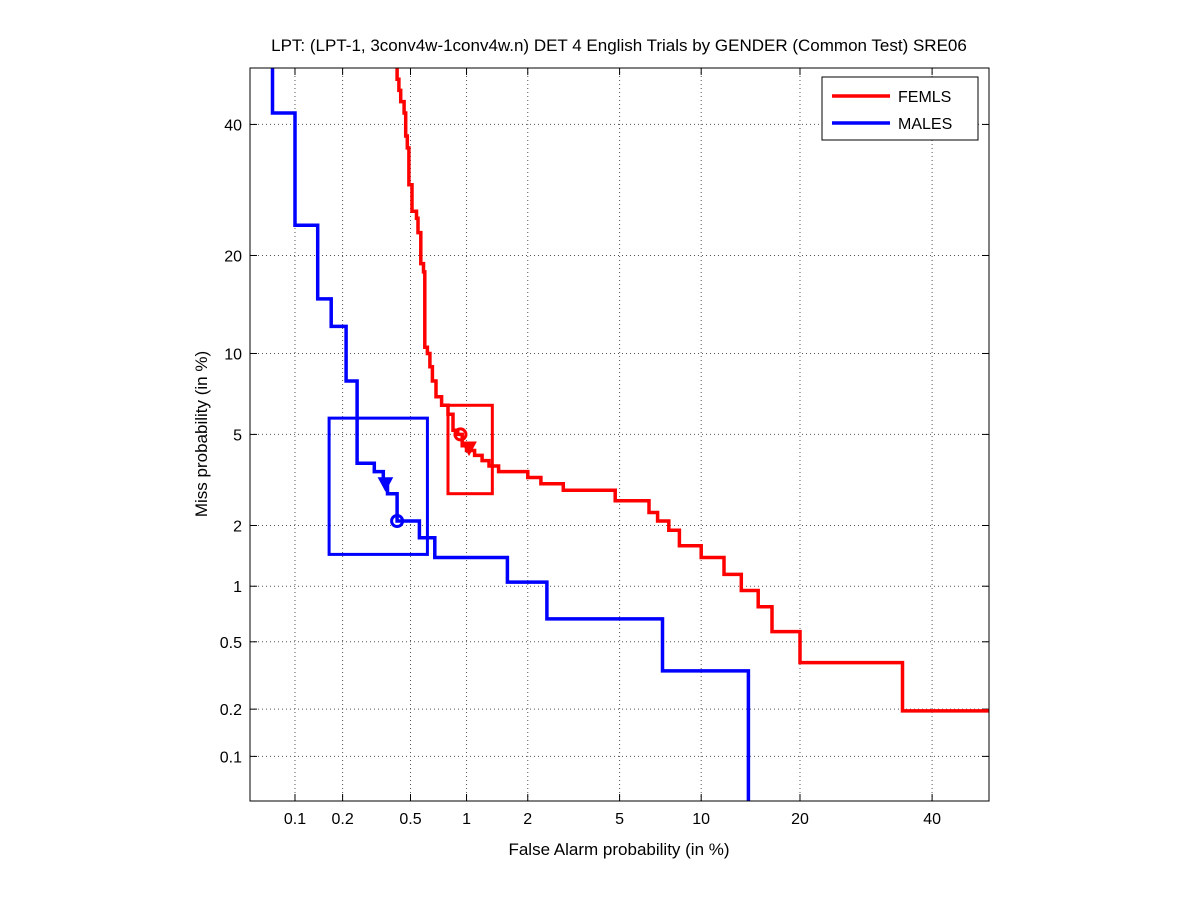 Image resolution: width=1201 pixels, height=900 pixels. I want to click on y-tick-label: 20, so click(233, 256).